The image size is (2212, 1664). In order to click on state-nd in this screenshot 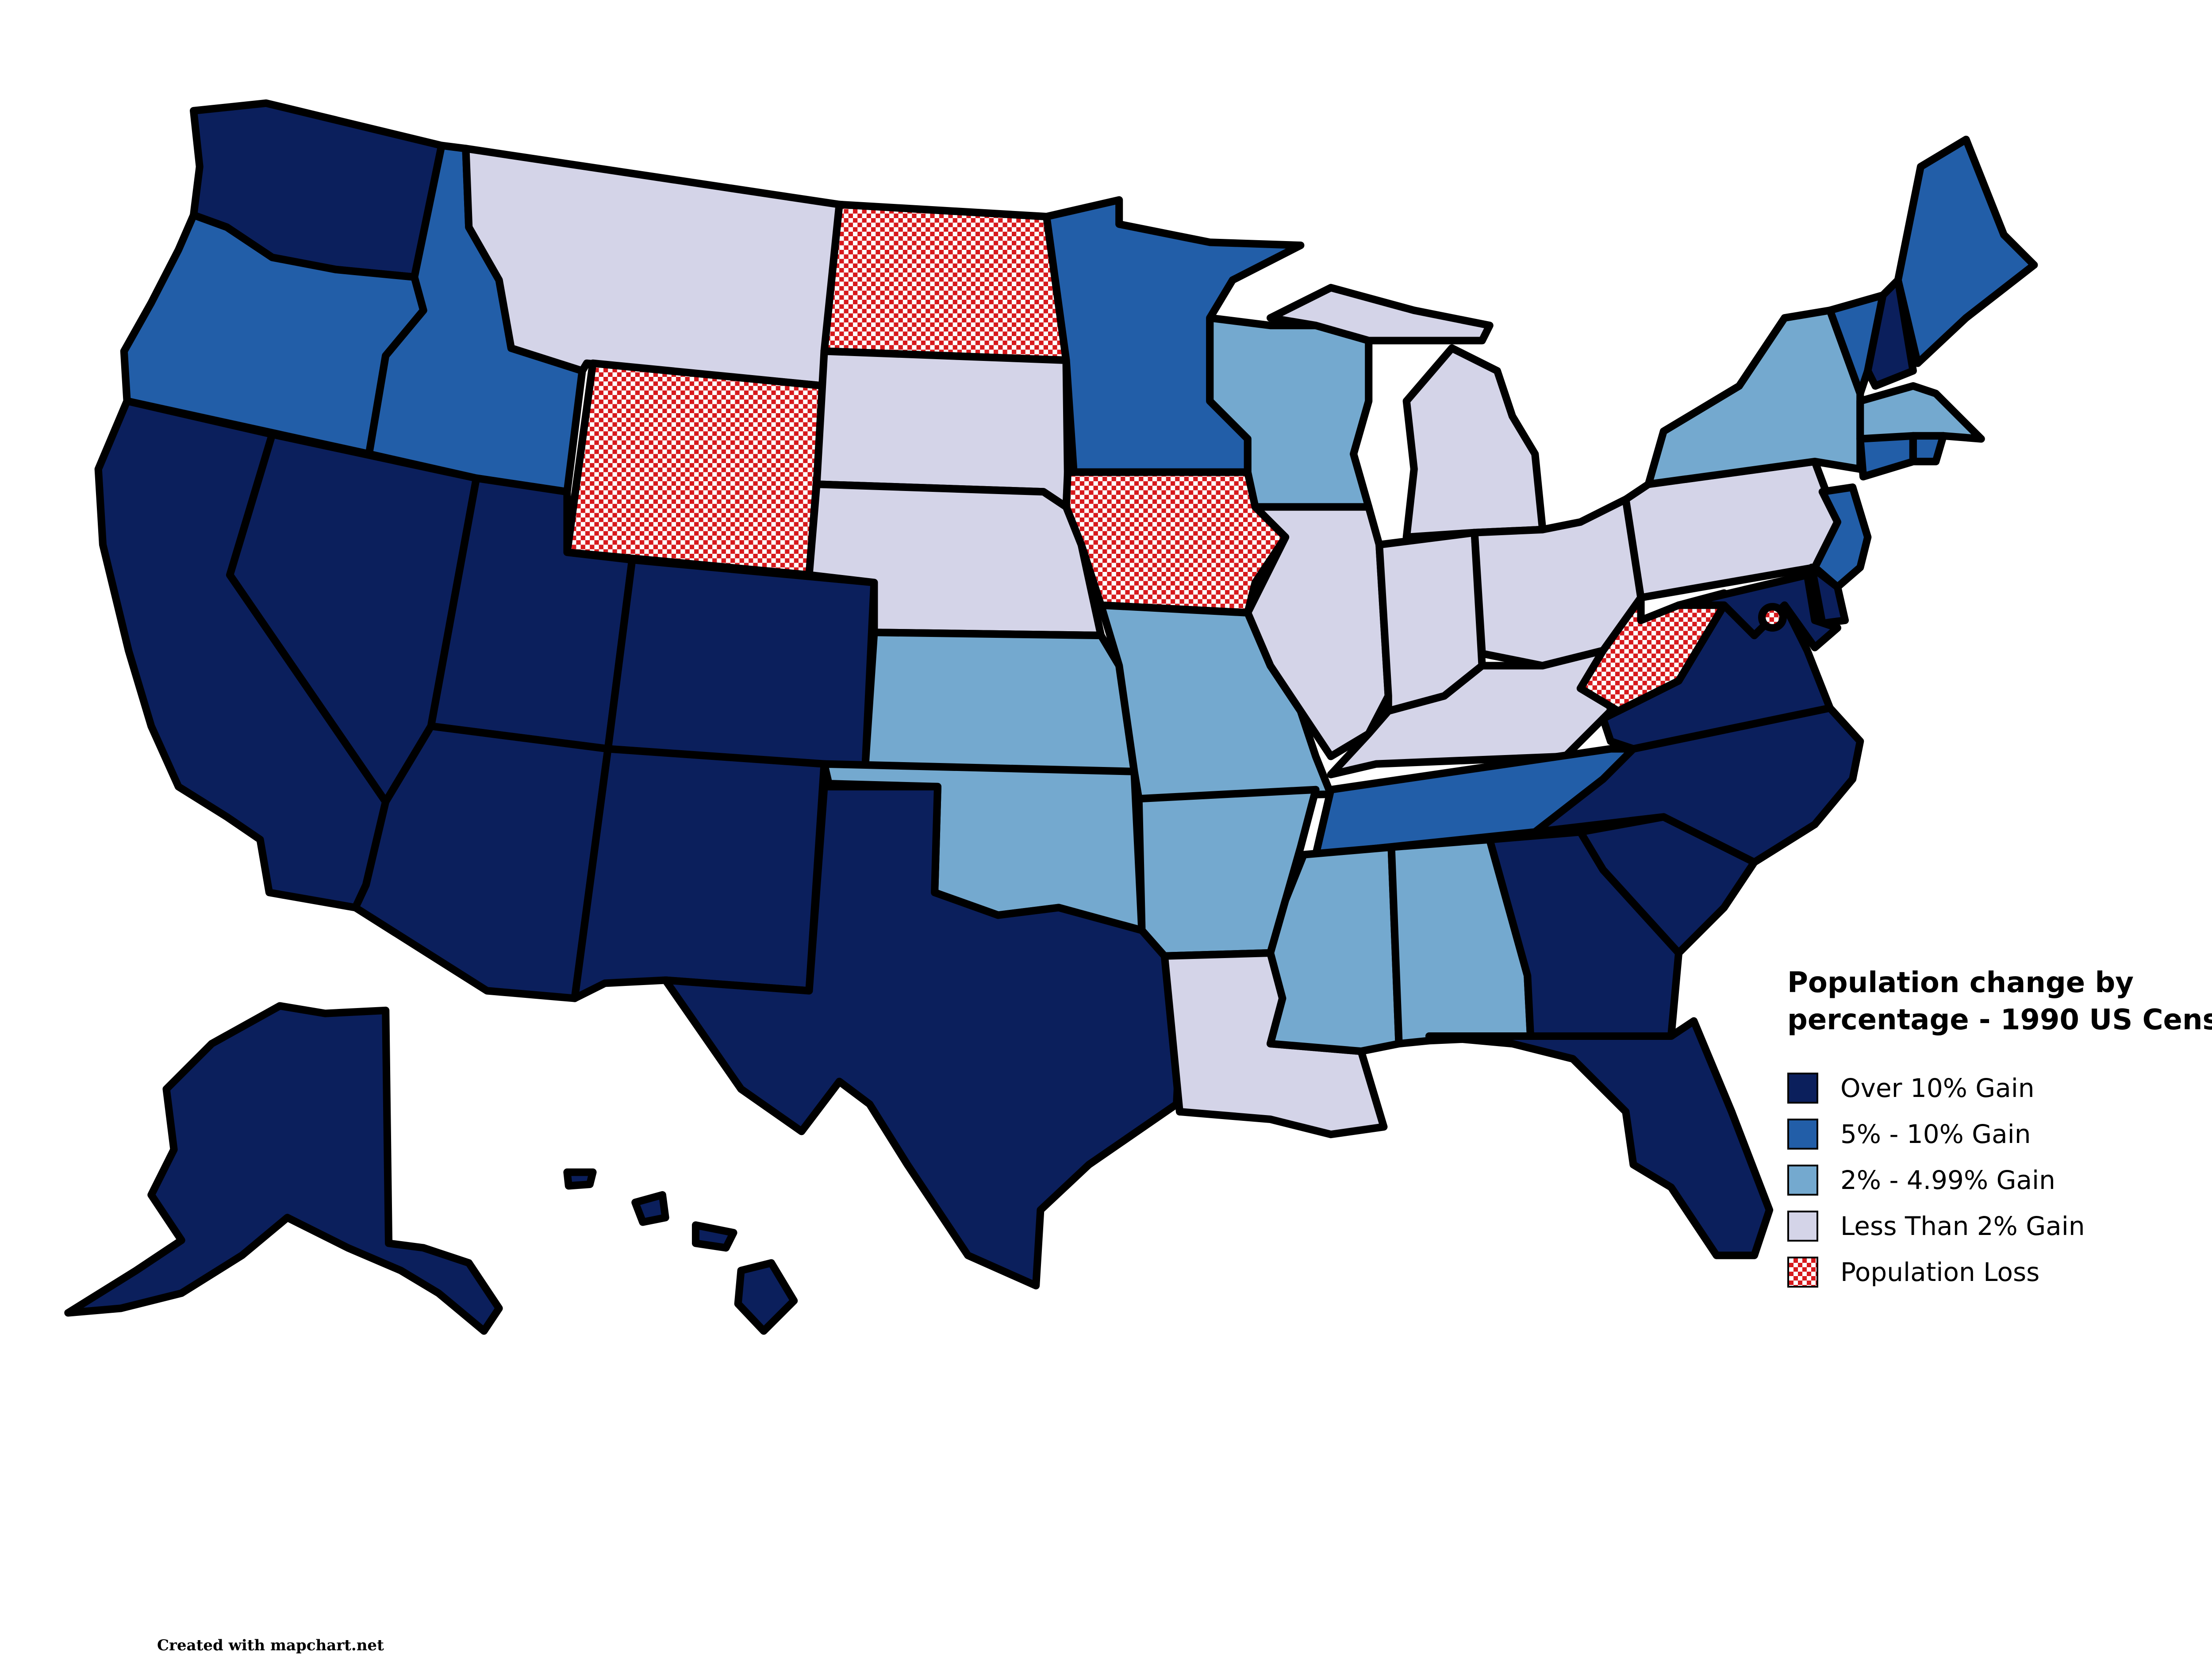, I will do `click(945, 282)`.